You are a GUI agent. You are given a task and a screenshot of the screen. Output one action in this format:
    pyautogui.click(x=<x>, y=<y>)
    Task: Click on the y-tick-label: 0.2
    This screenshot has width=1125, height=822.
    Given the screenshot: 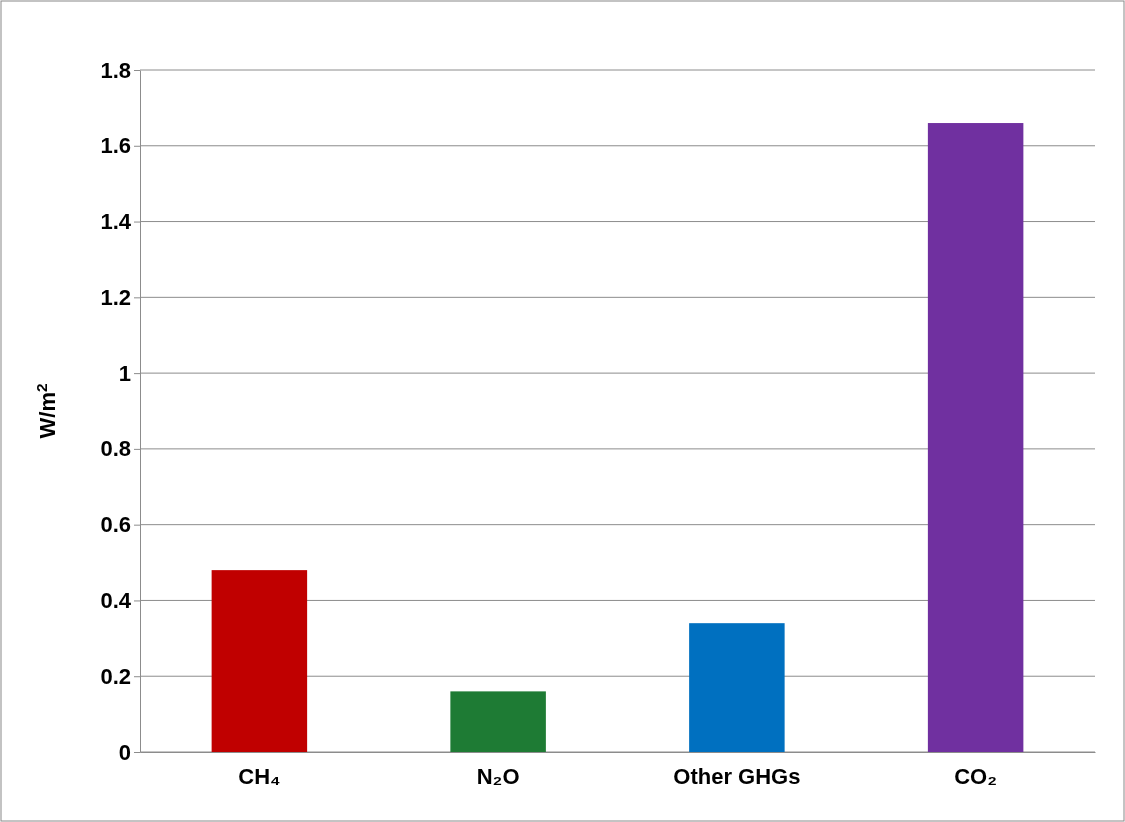 What is the action you would take?
    pyautogui.click(x=115, y=676)
    